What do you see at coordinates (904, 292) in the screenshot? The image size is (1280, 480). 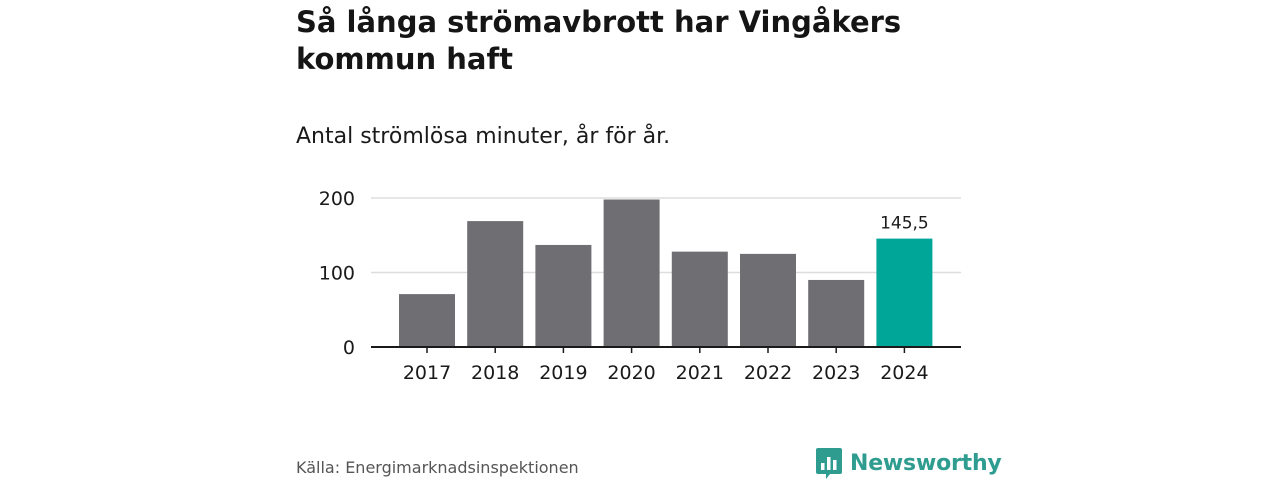 I see `bar-2024` at bounding box center [904, 292].